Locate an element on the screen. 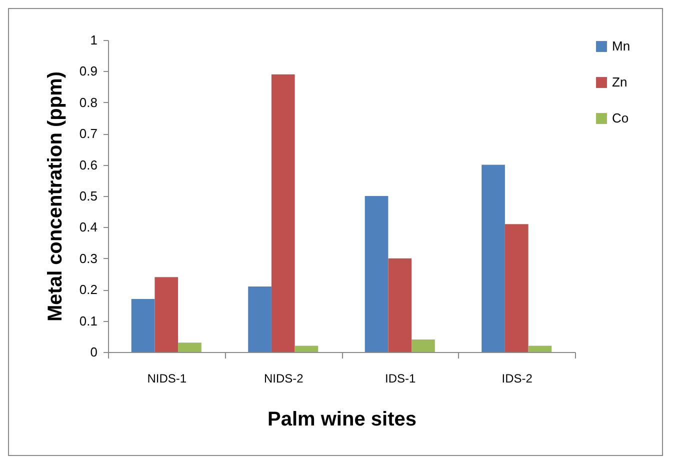 Image resolution: width=673 pixels, height=466 pixels. y-axis-title: Metal concentration (ppm) is located at coordinates (55, 196).